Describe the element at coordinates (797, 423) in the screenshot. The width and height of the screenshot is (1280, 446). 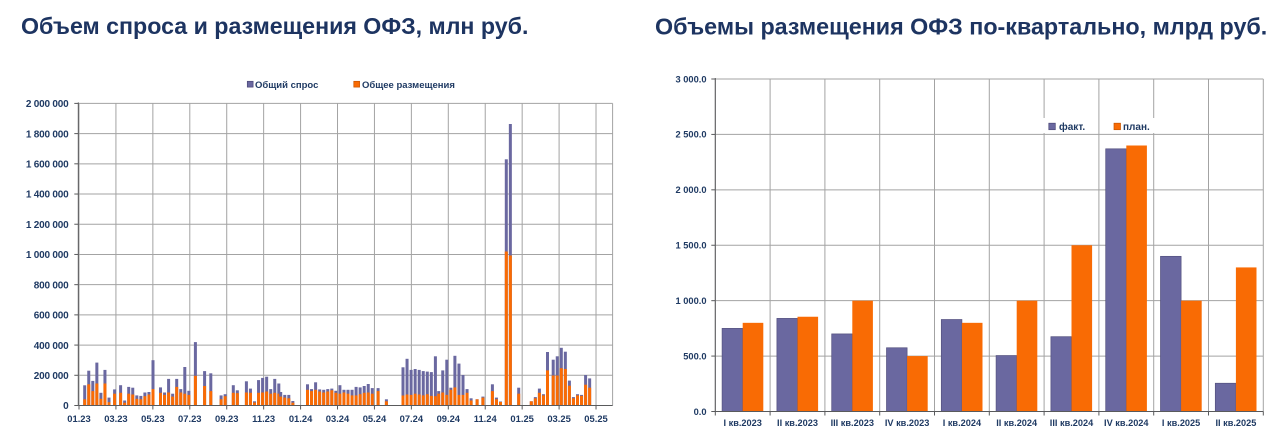
I see `svg-text: II кв.2023` at that location.